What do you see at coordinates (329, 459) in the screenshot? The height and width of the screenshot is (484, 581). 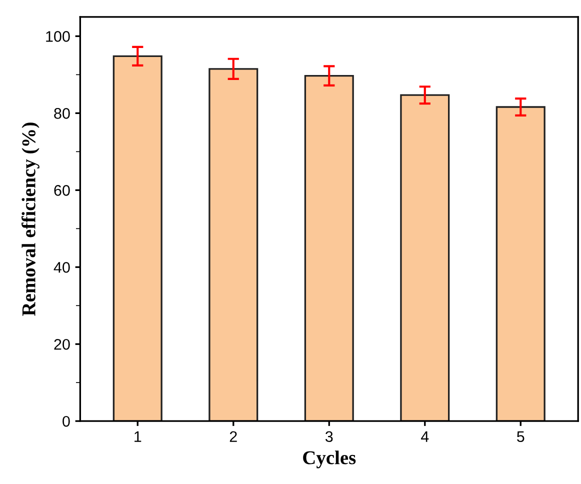 I see `x-axis-title: Cycles` at bounding box center [329, 459].